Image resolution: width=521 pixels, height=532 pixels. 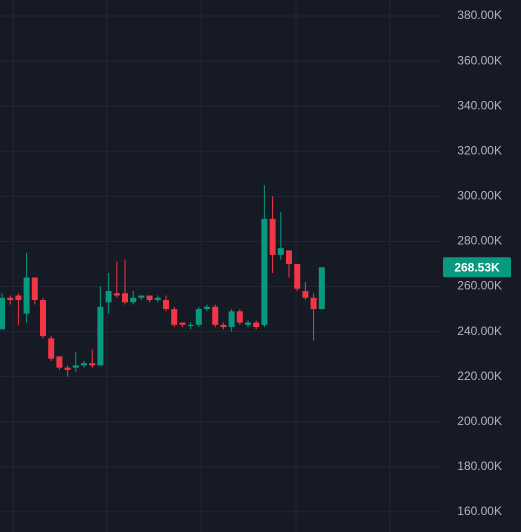 What do you see at coordinates (479, 241) in the screenshot?
I see `y-tick-label: 280.00K` at bounding box center [479, 241].